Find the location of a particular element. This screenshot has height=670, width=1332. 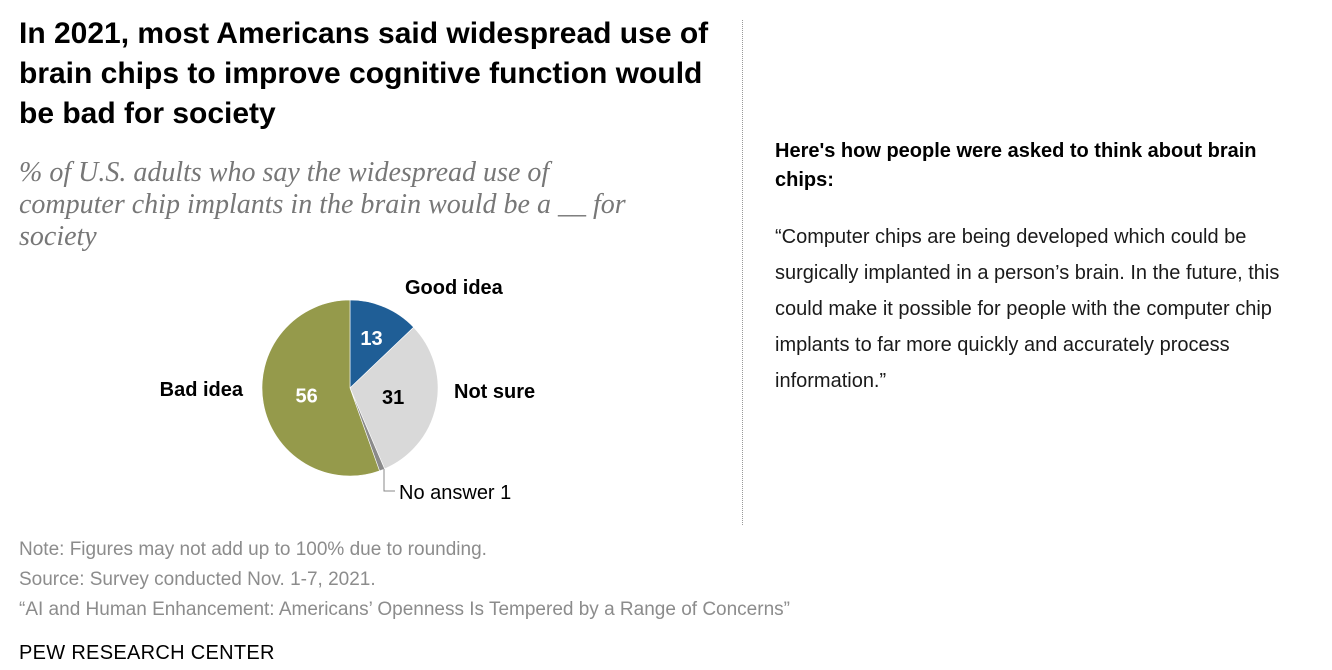

vertical-divider is located at coordinates (742, 272).